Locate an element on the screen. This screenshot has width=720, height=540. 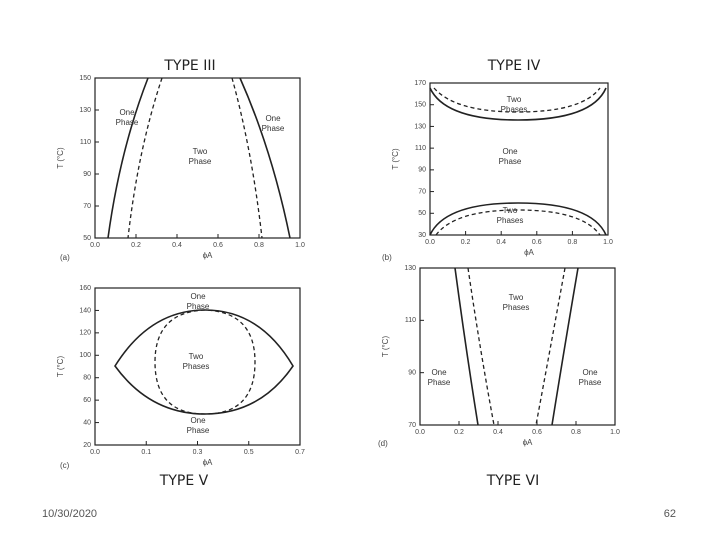
panel-label: (a) is located at coordinates (65, 257).